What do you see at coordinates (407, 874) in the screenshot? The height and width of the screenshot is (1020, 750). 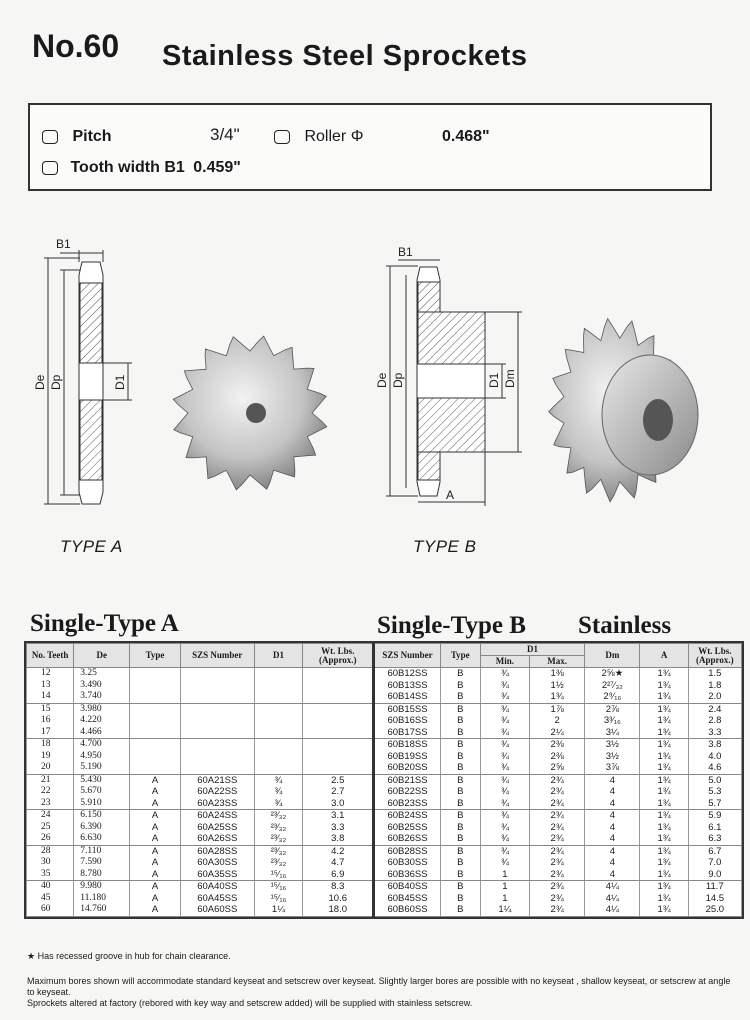 I see `table-cell: 60B36SS` at bounding box center [407, 874].